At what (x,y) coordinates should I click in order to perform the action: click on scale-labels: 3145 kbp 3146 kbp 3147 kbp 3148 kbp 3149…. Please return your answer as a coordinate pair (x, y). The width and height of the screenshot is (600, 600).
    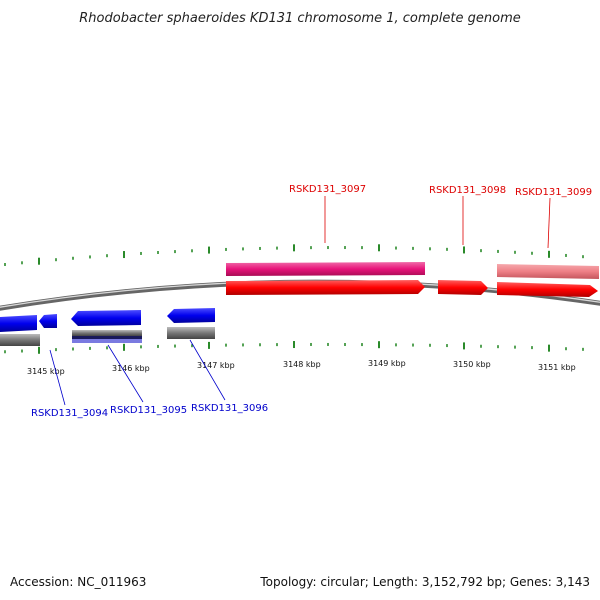
    Looking at the image, I should click on (301, 367).